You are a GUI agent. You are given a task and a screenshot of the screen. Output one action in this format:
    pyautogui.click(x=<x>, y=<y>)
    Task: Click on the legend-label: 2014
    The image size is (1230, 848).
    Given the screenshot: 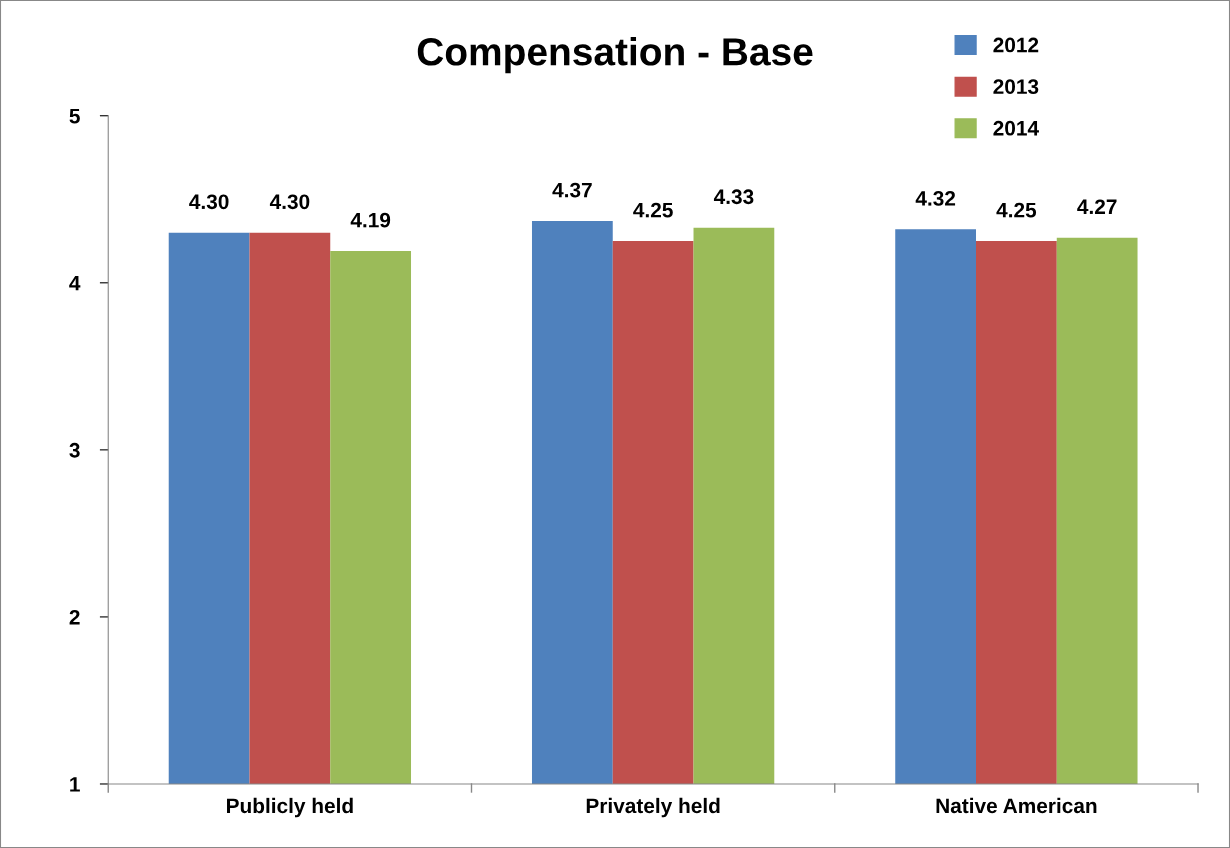 What is the action you would take?
    pyautogui.click(x=1016, y=128)
    